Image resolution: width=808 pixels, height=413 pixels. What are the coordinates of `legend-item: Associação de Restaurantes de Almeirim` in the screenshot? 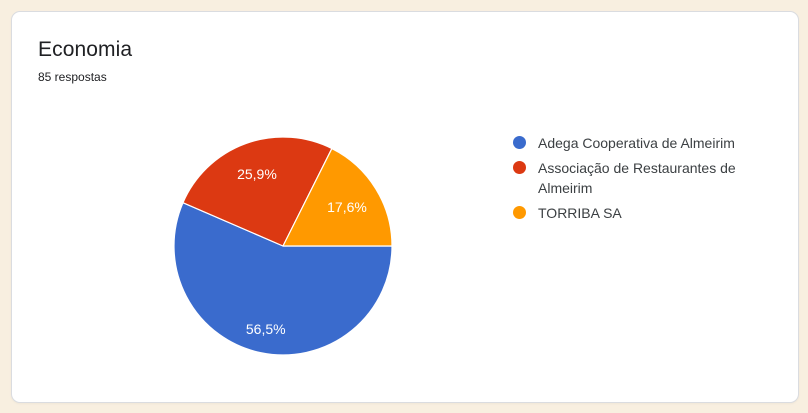 It's located at (636, 178).